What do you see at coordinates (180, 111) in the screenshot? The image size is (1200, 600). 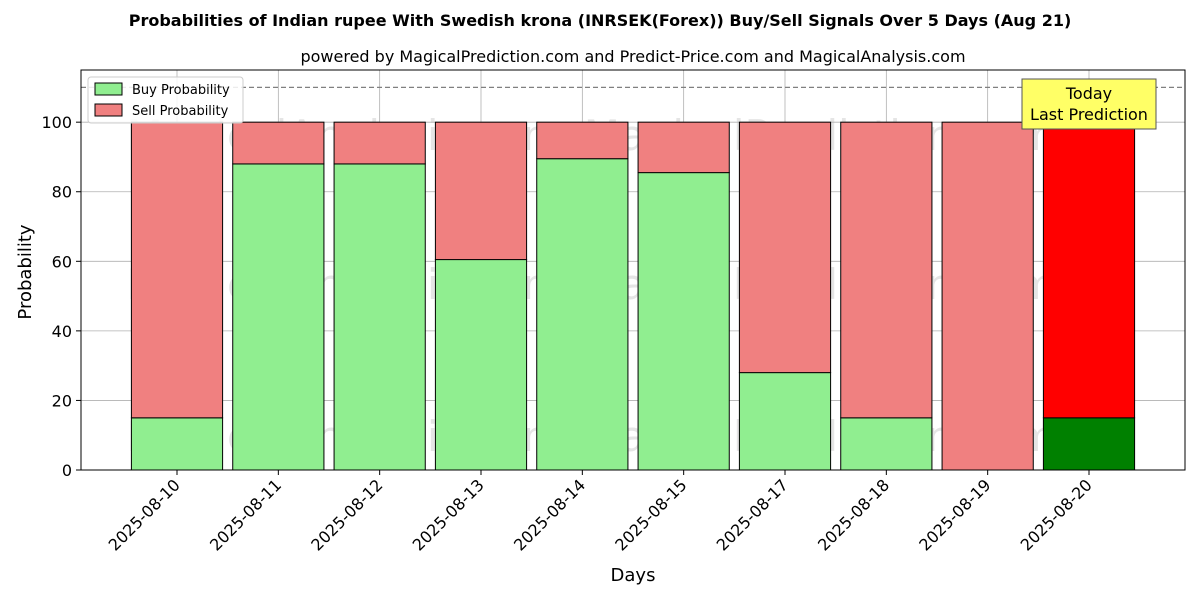 I see `legend-label-sell: Sell Probability` at bounding box center [180, 111].